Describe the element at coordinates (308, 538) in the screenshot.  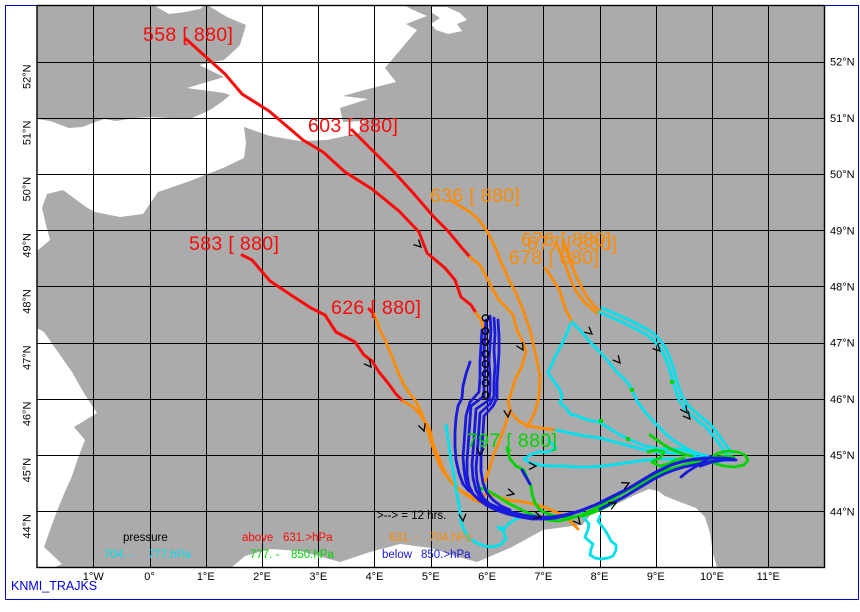
I see `svg-text: 631.>hPa` at that location.